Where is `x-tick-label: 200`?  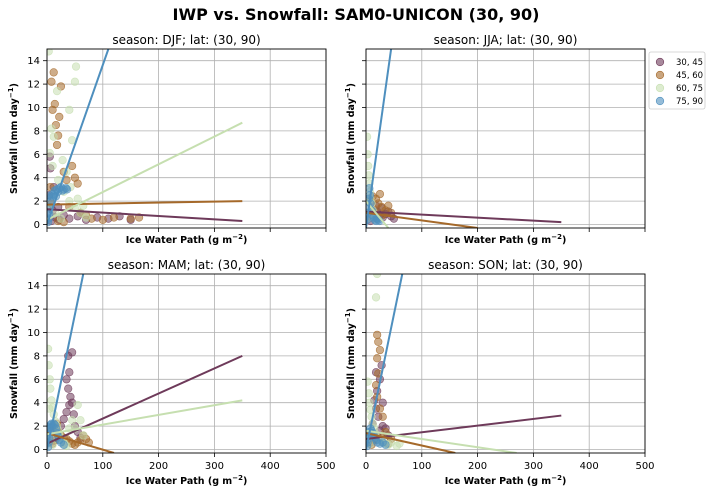
x-tick-label: 200 is located at coordinates (158, 466).